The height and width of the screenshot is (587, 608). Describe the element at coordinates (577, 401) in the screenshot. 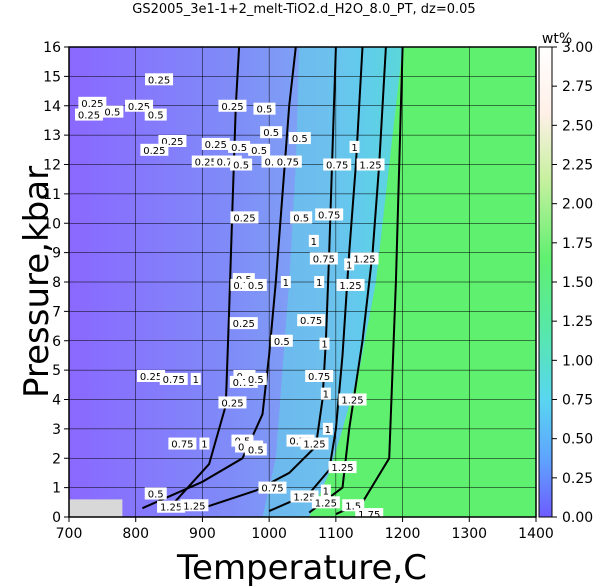

I see `colorbar-tick-label: 0.75` at that location.